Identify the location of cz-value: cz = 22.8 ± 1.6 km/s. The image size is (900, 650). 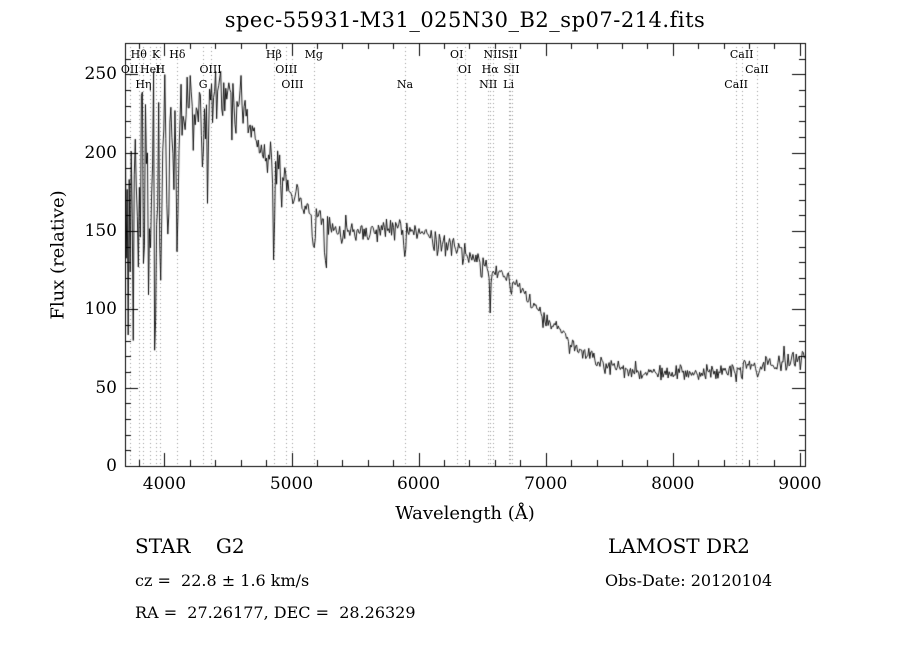
(222, 580).